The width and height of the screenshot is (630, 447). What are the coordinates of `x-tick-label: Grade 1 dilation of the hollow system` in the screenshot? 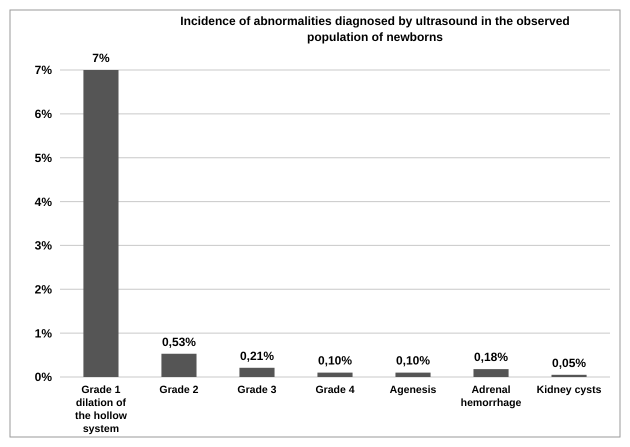 It's located at (101, 409).